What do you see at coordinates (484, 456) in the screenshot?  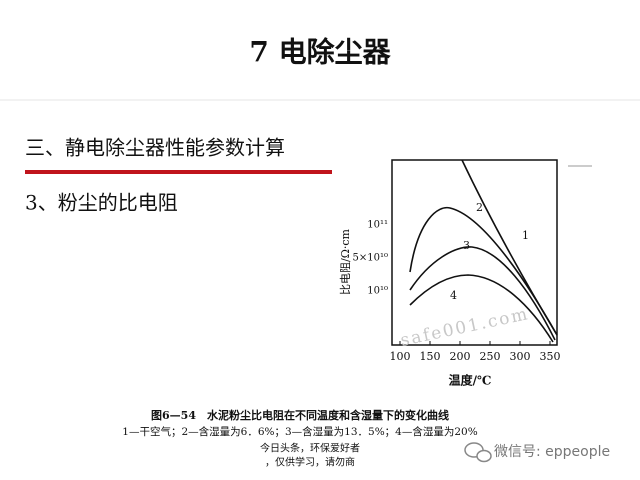 I see `wechat-icon` at bounding box center [484, 456].